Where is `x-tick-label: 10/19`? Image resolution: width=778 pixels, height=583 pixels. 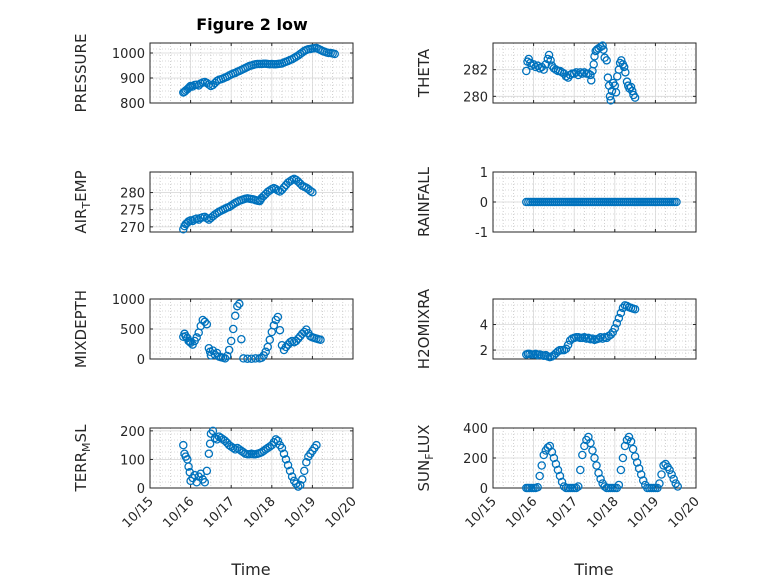 x-tick-label: 10/19 is located at coordinates (643, 512).